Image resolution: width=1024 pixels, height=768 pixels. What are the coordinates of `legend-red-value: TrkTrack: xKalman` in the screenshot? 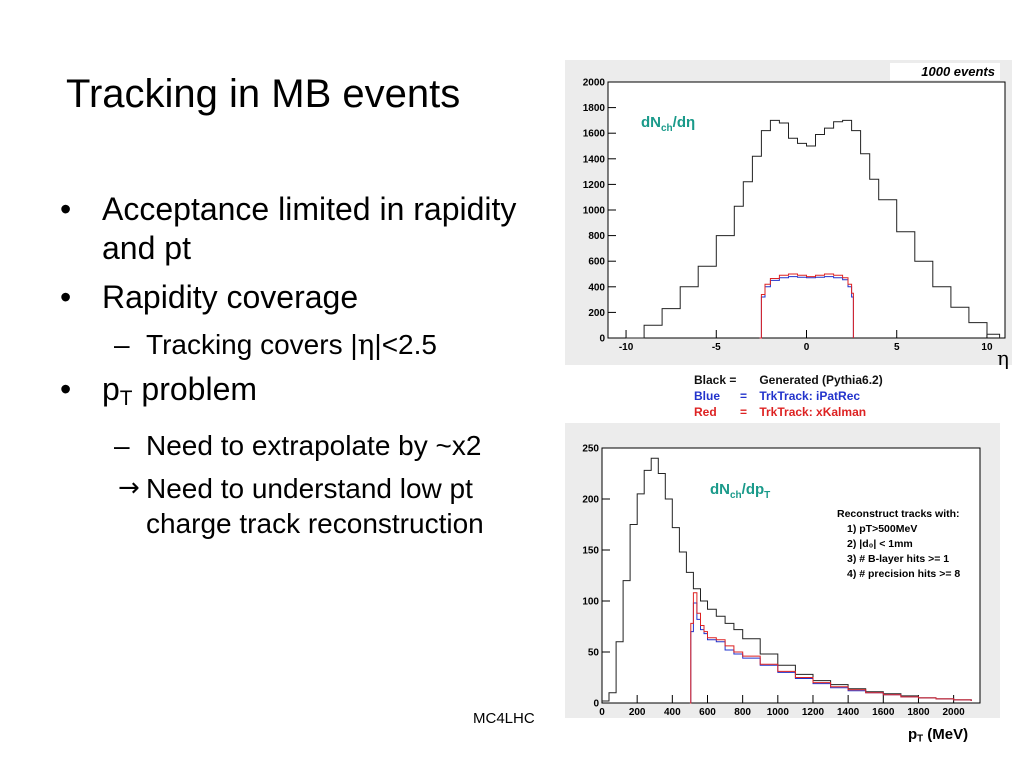 It's located at (813, 412).